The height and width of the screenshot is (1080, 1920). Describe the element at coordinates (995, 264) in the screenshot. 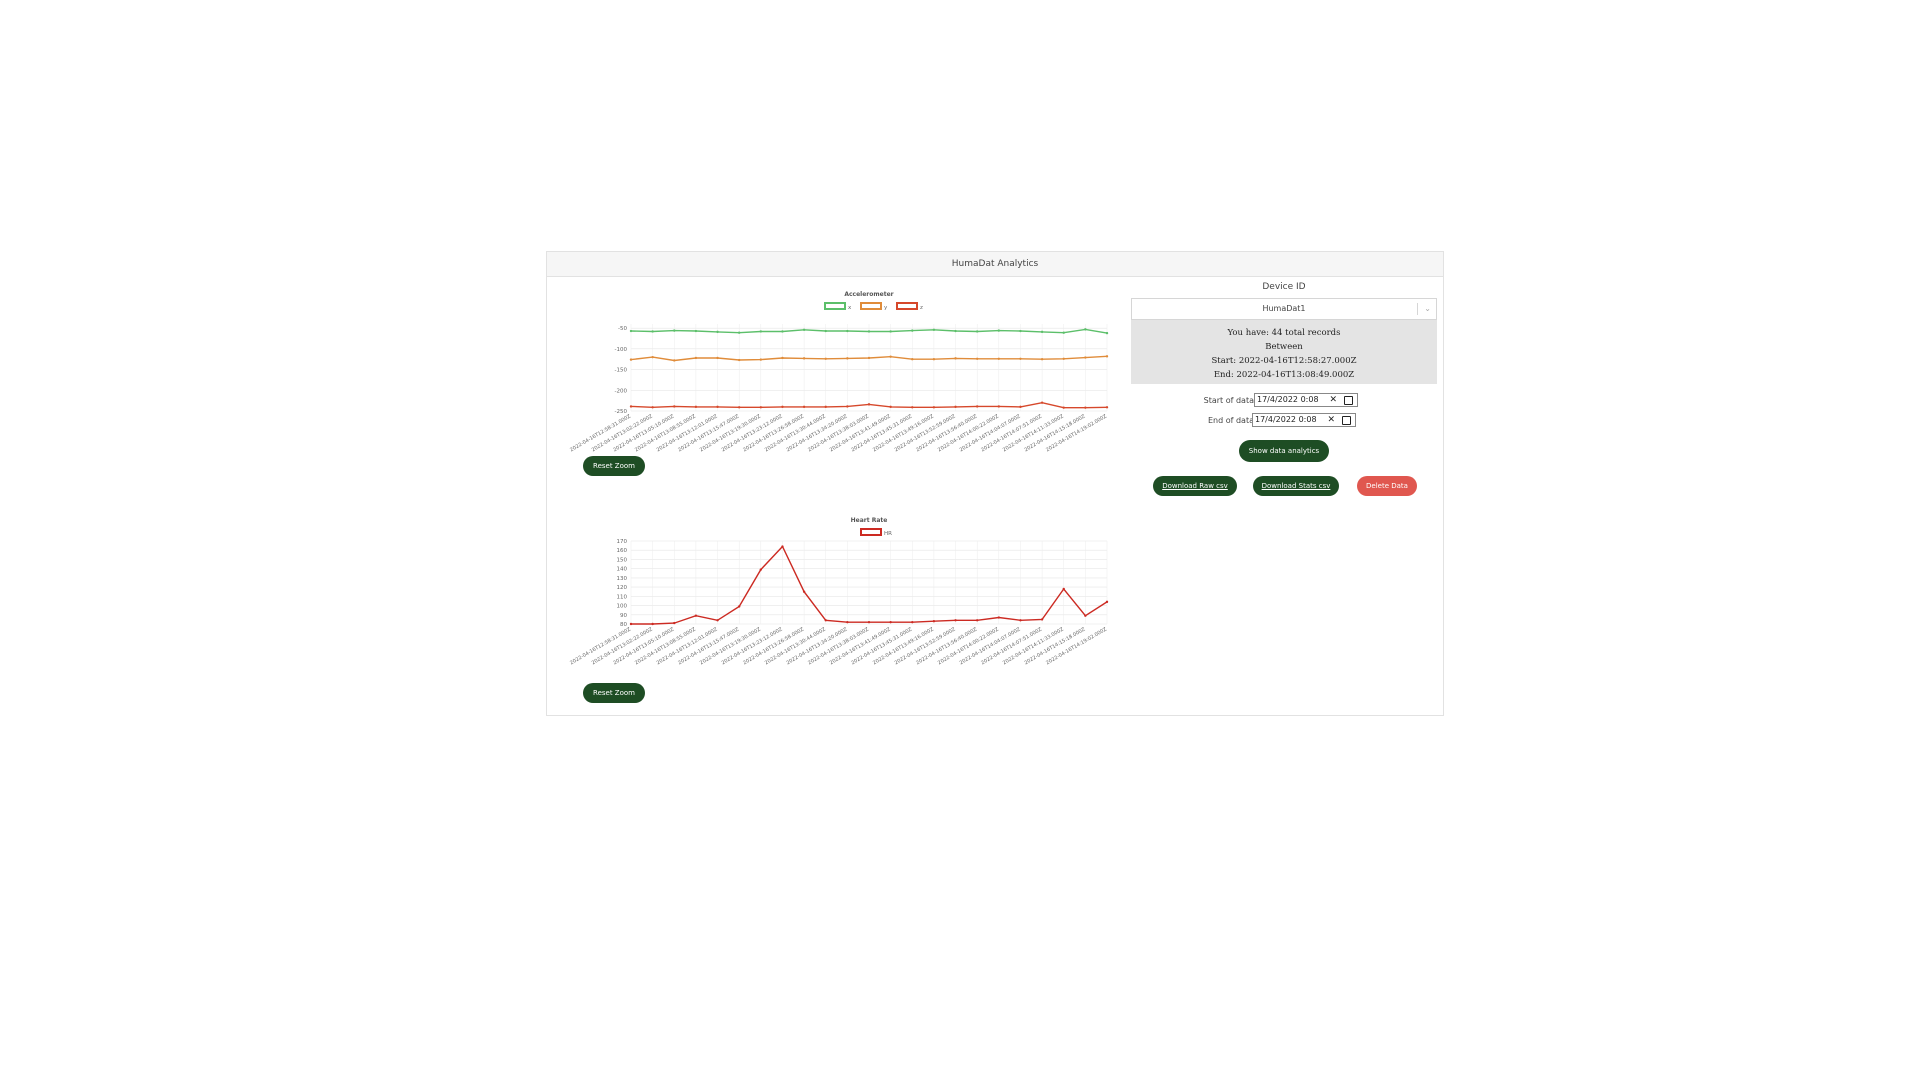

I see `page-title: HumaDat Analytics` at that location.